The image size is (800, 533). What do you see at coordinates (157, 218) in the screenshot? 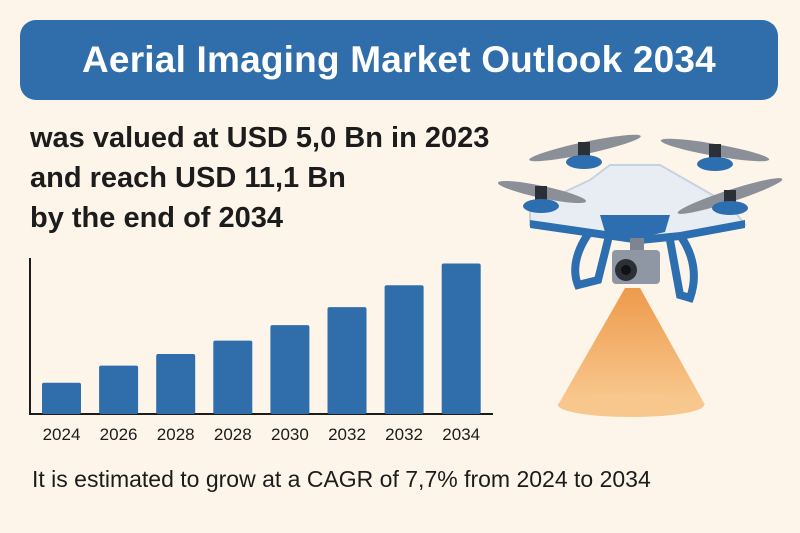
I see `summary-line: by the end of 2034` at bounding box center [157, 218].